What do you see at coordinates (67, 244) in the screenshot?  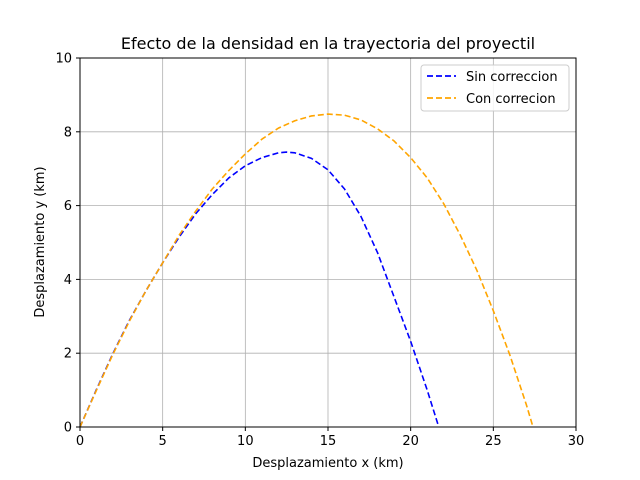 I see `y-ticks: 0 2 4 6 8 10` at bounding box center [67, 244].